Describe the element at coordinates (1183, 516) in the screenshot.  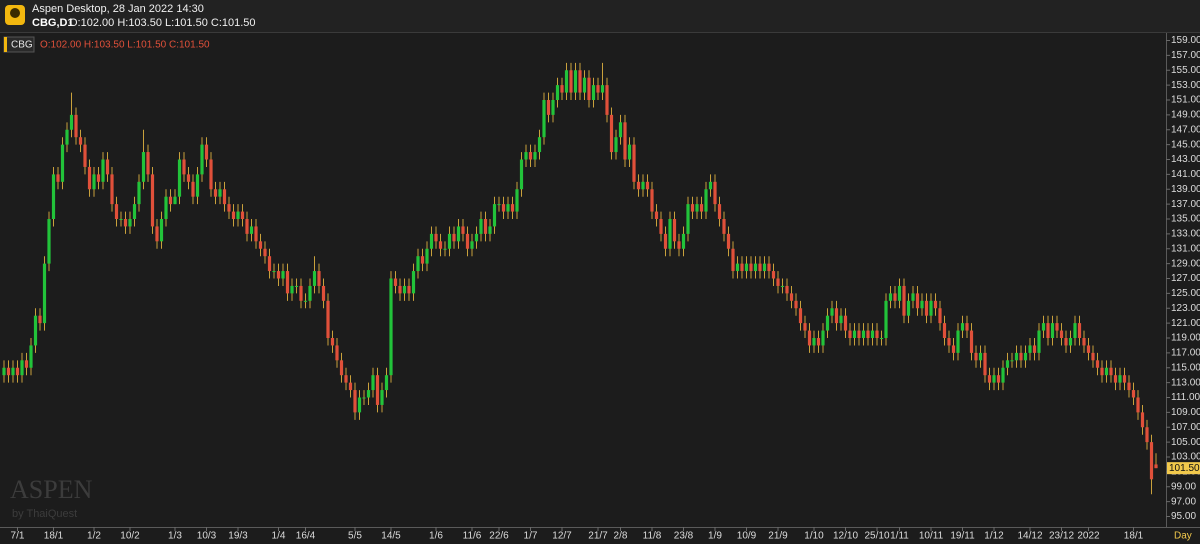
I see `y-tick-label: 95.00` at that location.